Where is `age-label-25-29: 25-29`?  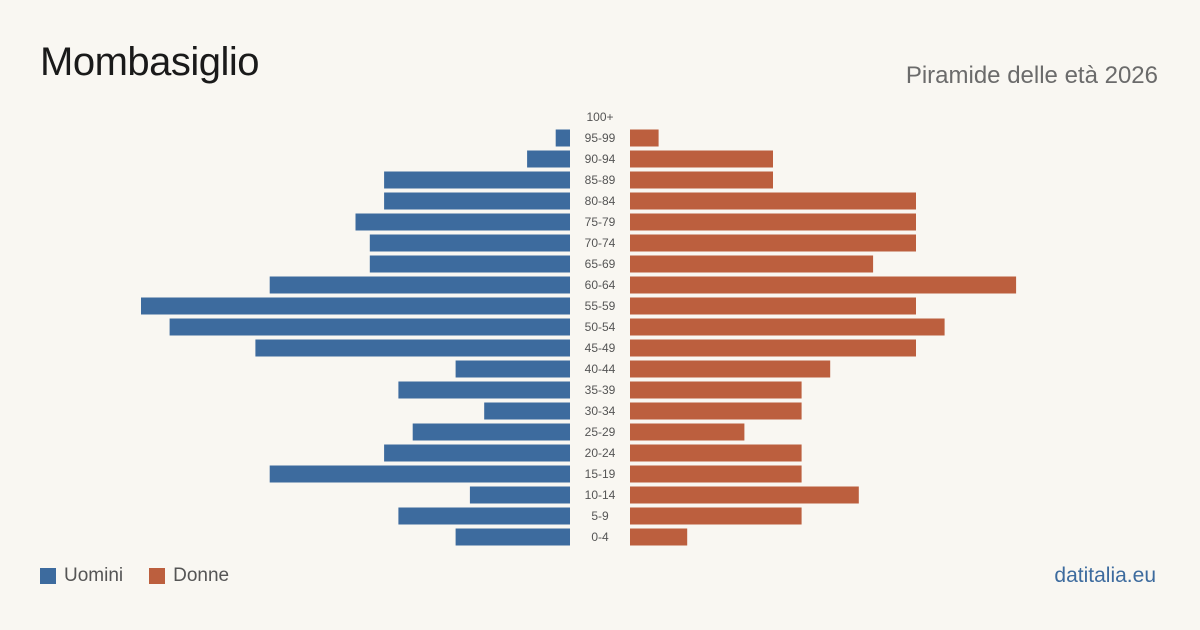
age-label-25-29: 25-29 is located at coordinates (600, 432).